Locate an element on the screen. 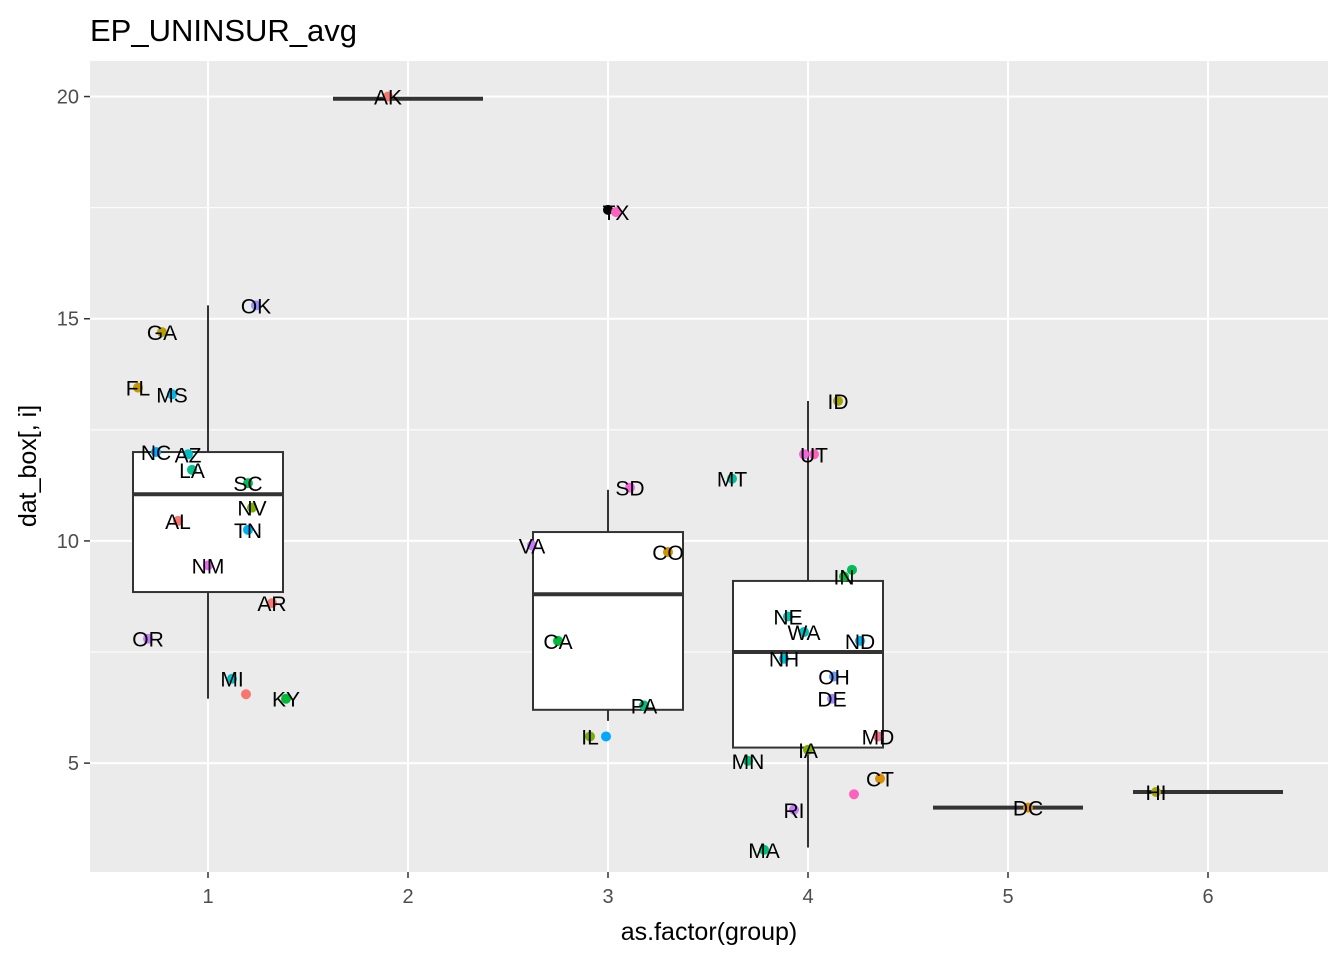 The width and height of the screenshot is (1344, 960). y-tick-label: 10 is located at coordinates (68, 542).